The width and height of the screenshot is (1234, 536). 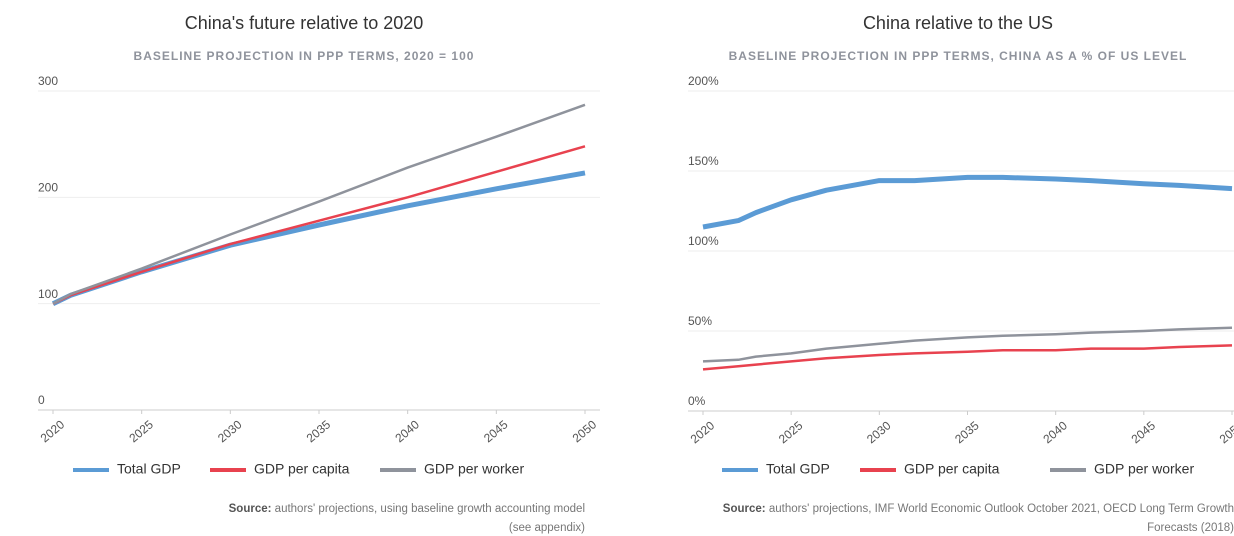 I want to click on y-tick-label: 0%, so click(x=697, y=401).